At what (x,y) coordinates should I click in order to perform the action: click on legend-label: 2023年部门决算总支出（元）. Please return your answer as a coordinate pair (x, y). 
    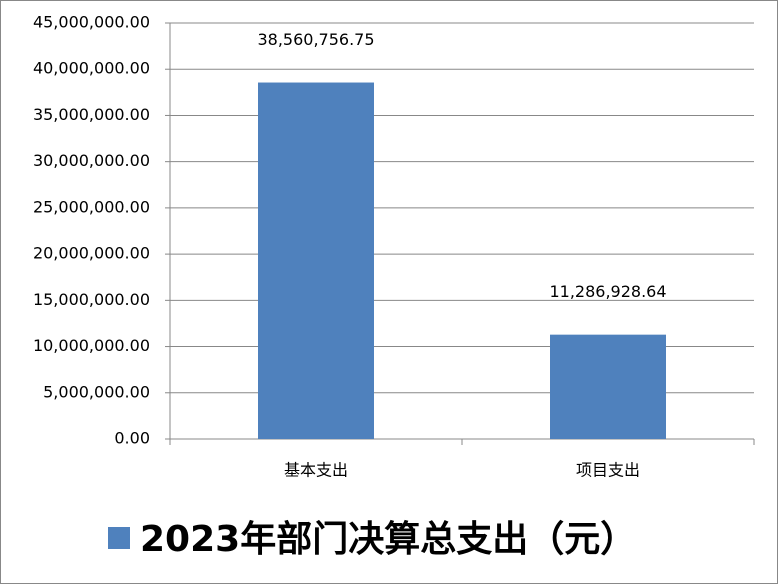
    Looking at the image, I should click on (388, 539).